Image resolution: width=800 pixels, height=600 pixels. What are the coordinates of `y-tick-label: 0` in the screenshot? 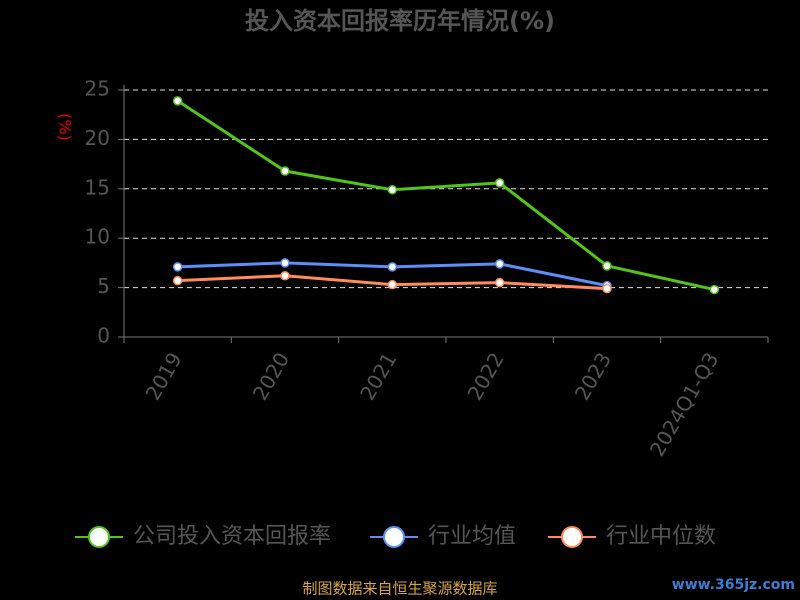 It's located at (103, 336).